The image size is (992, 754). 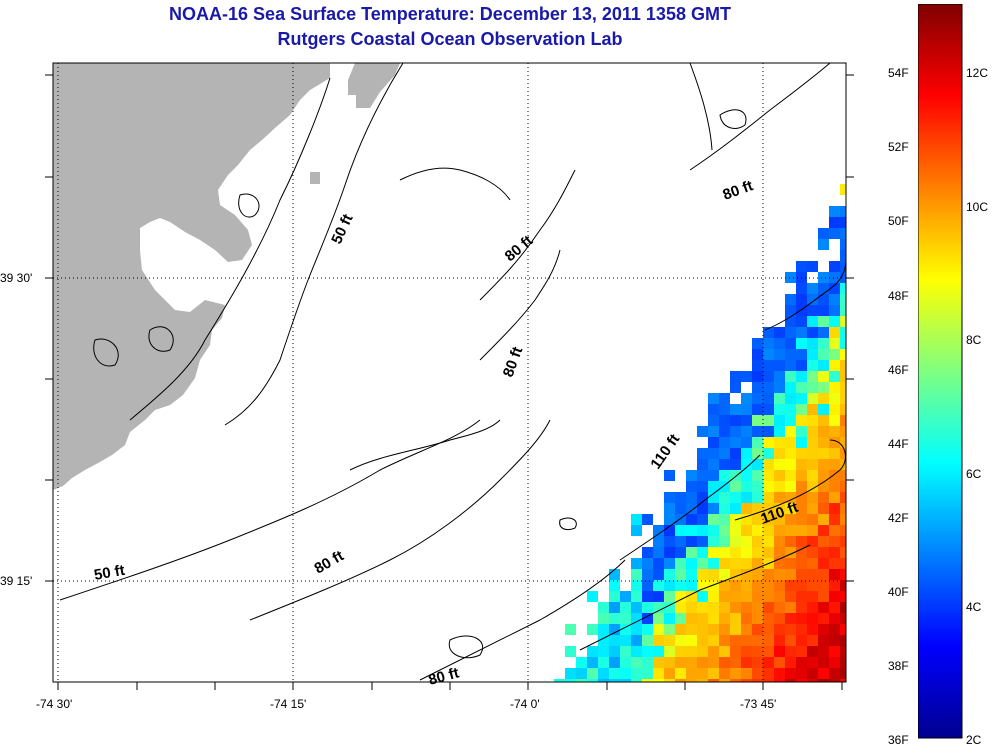 What do you see at coordinates (898, 296) in the screenshot?
I see `colorbar-f-label: 48F` at bounding box center [898, 296].